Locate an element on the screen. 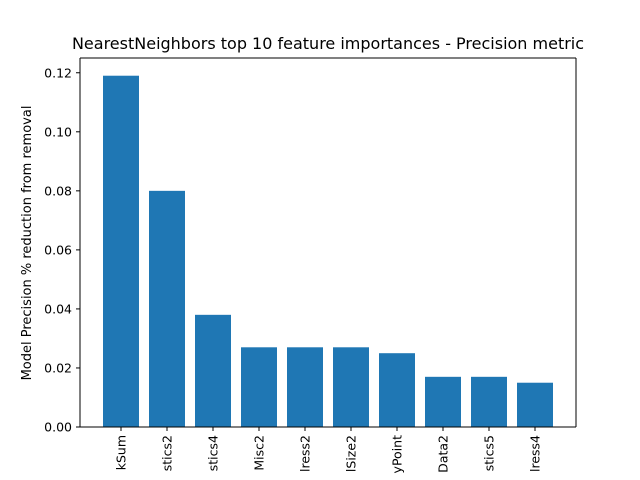 The height and width of the screenshot is (480, 640). y-tick-label: 0.04 is located at coordinates (58, 308).